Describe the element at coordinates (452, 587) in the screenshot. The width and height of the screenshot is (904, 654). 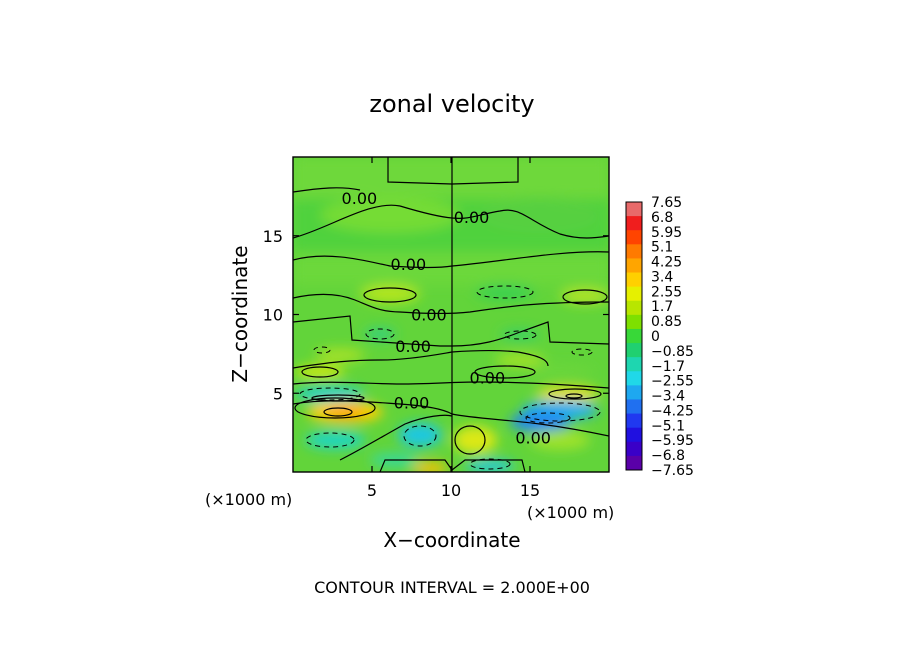
I see `contour-interval-footer: CONTOUR INTERVAL = 2.000E+00` at that location.